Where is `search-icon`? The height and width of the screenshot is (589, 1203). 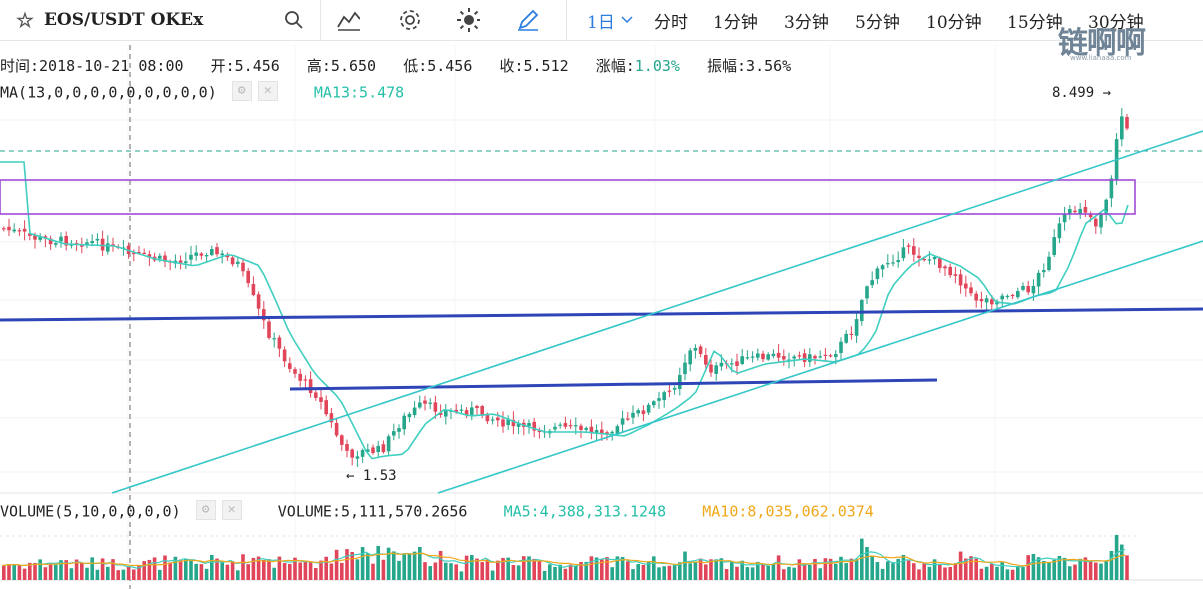 search-icon is located at coordinates (294, 20).